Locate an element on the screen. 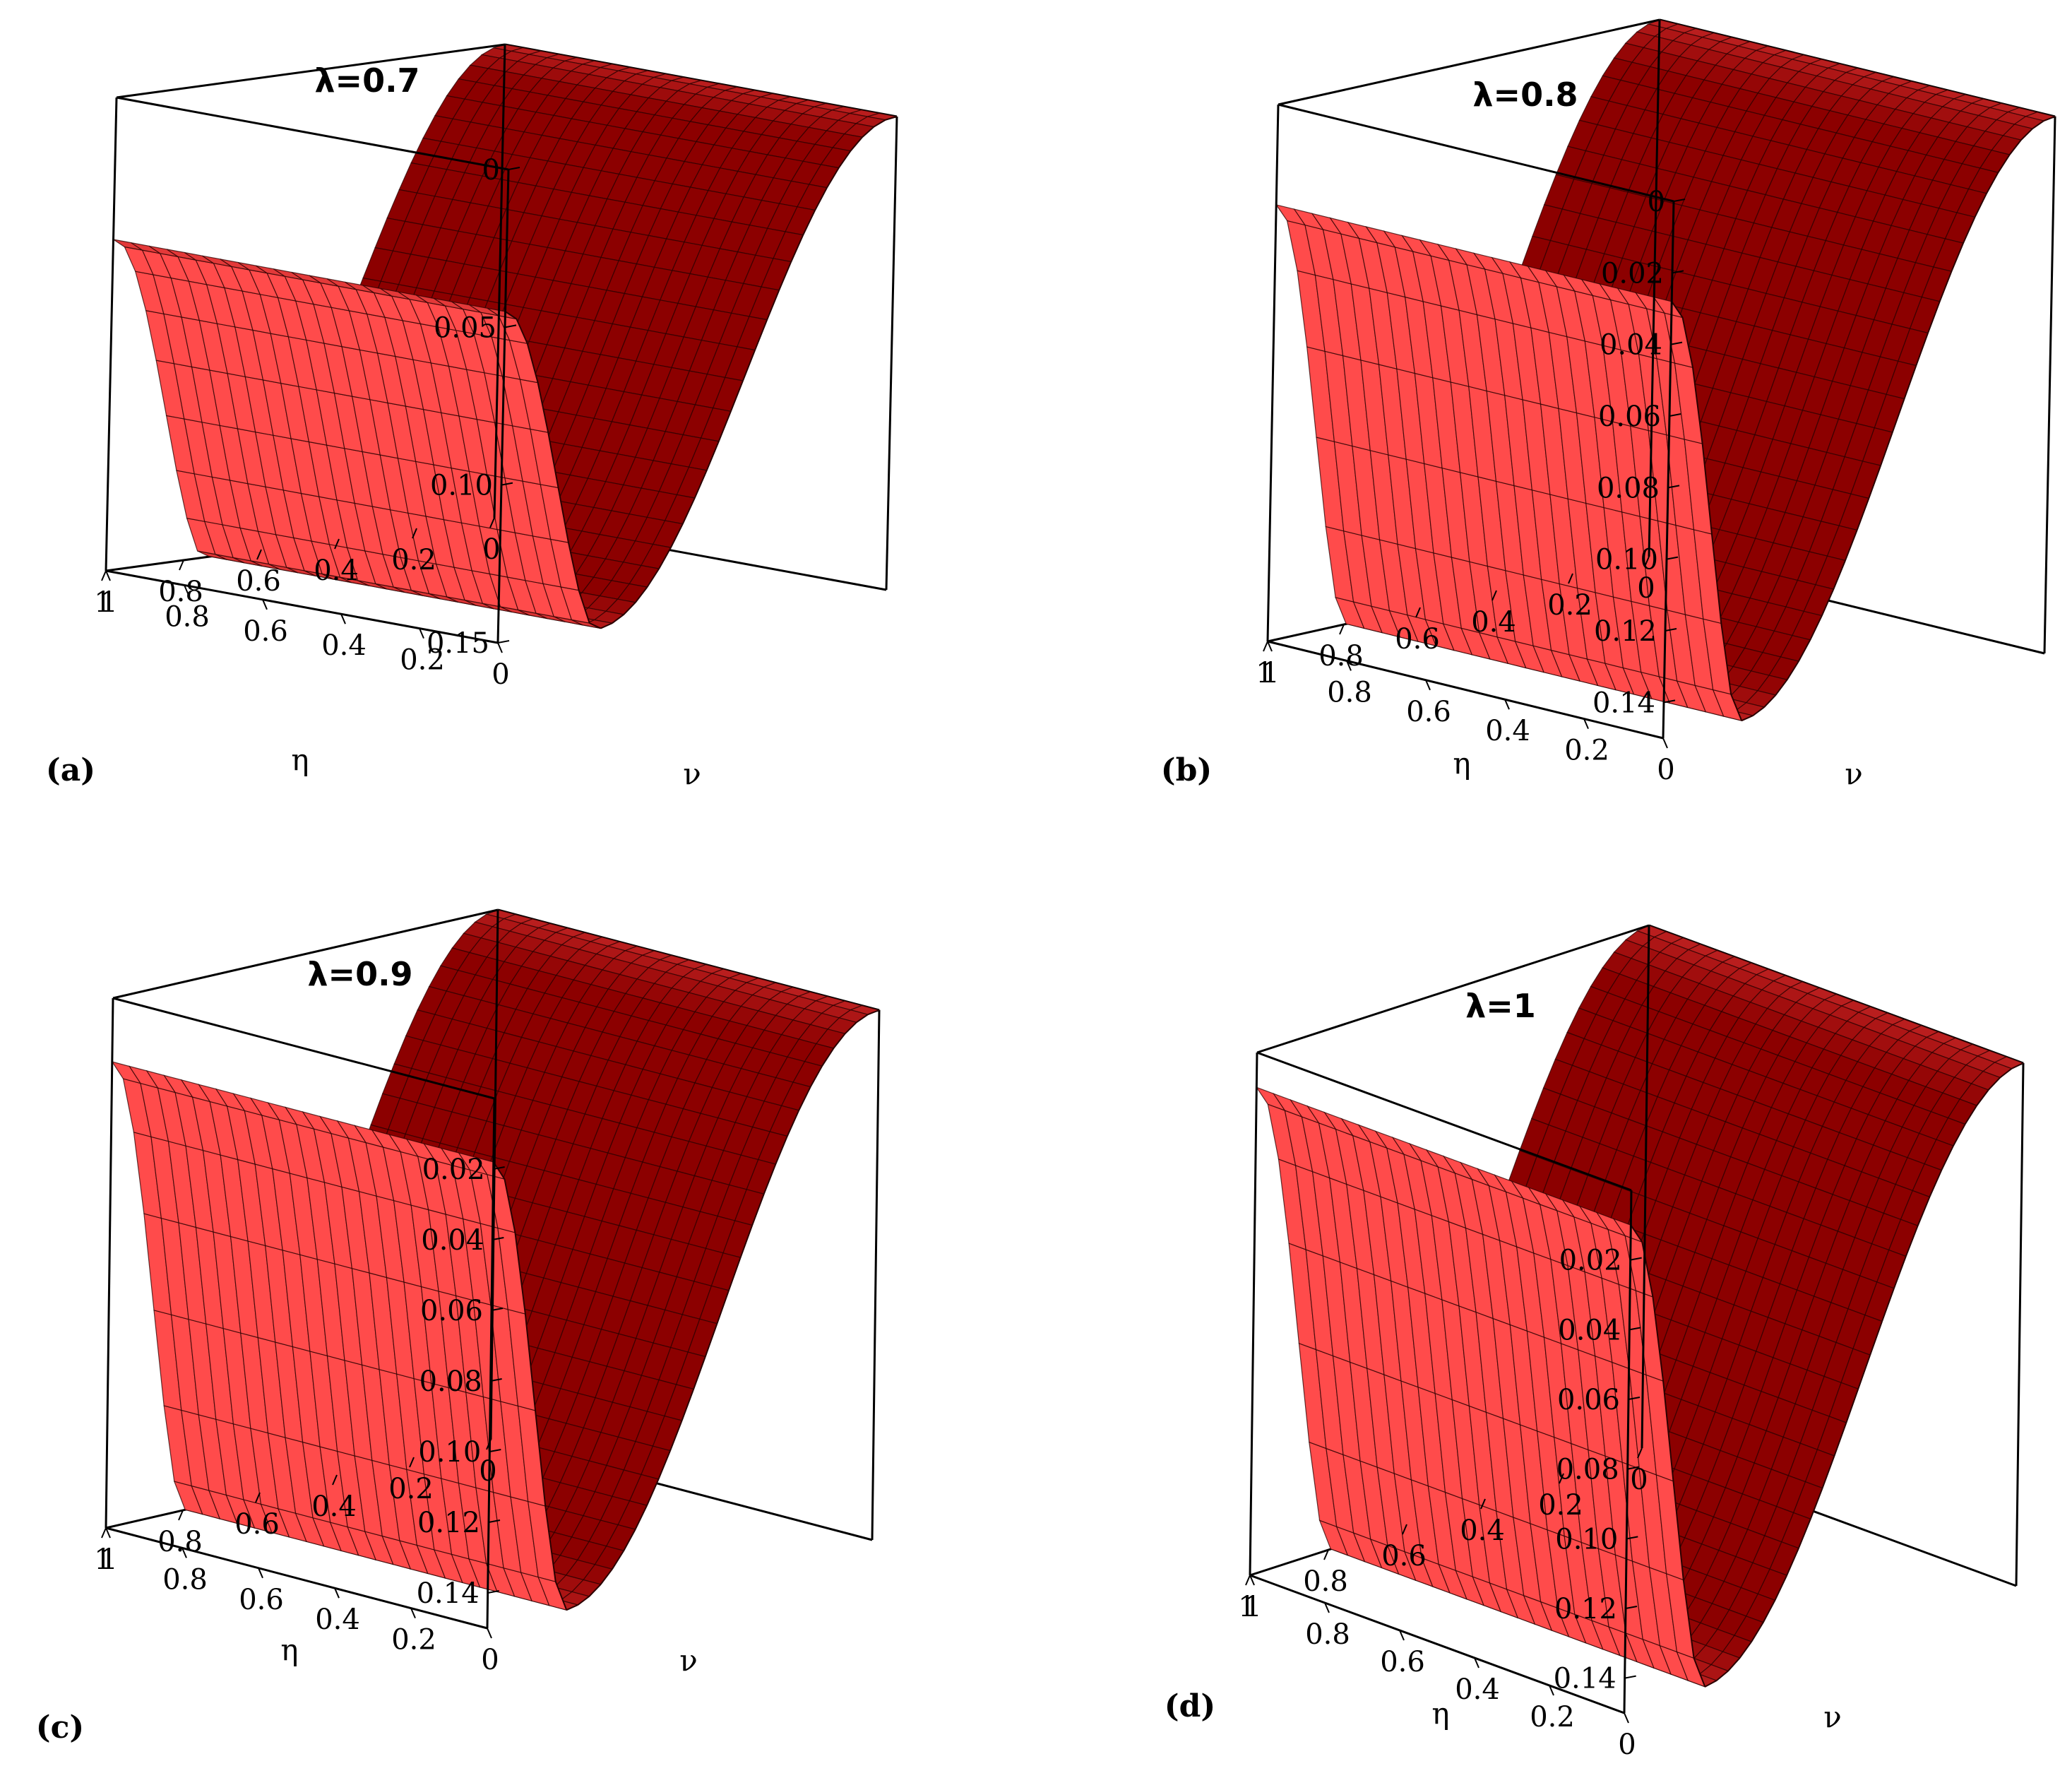 This screenshot has height=1778, width=2072. z-tick-label: 0.14 is located at coordinates (1623, 703).